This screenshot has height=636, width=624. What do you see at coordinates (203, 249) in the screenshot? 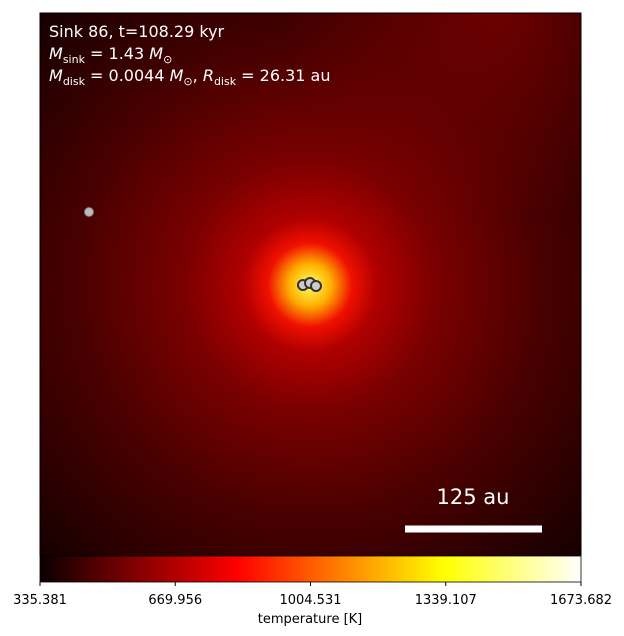
I see `sinks` at bounding box center [203, 249].